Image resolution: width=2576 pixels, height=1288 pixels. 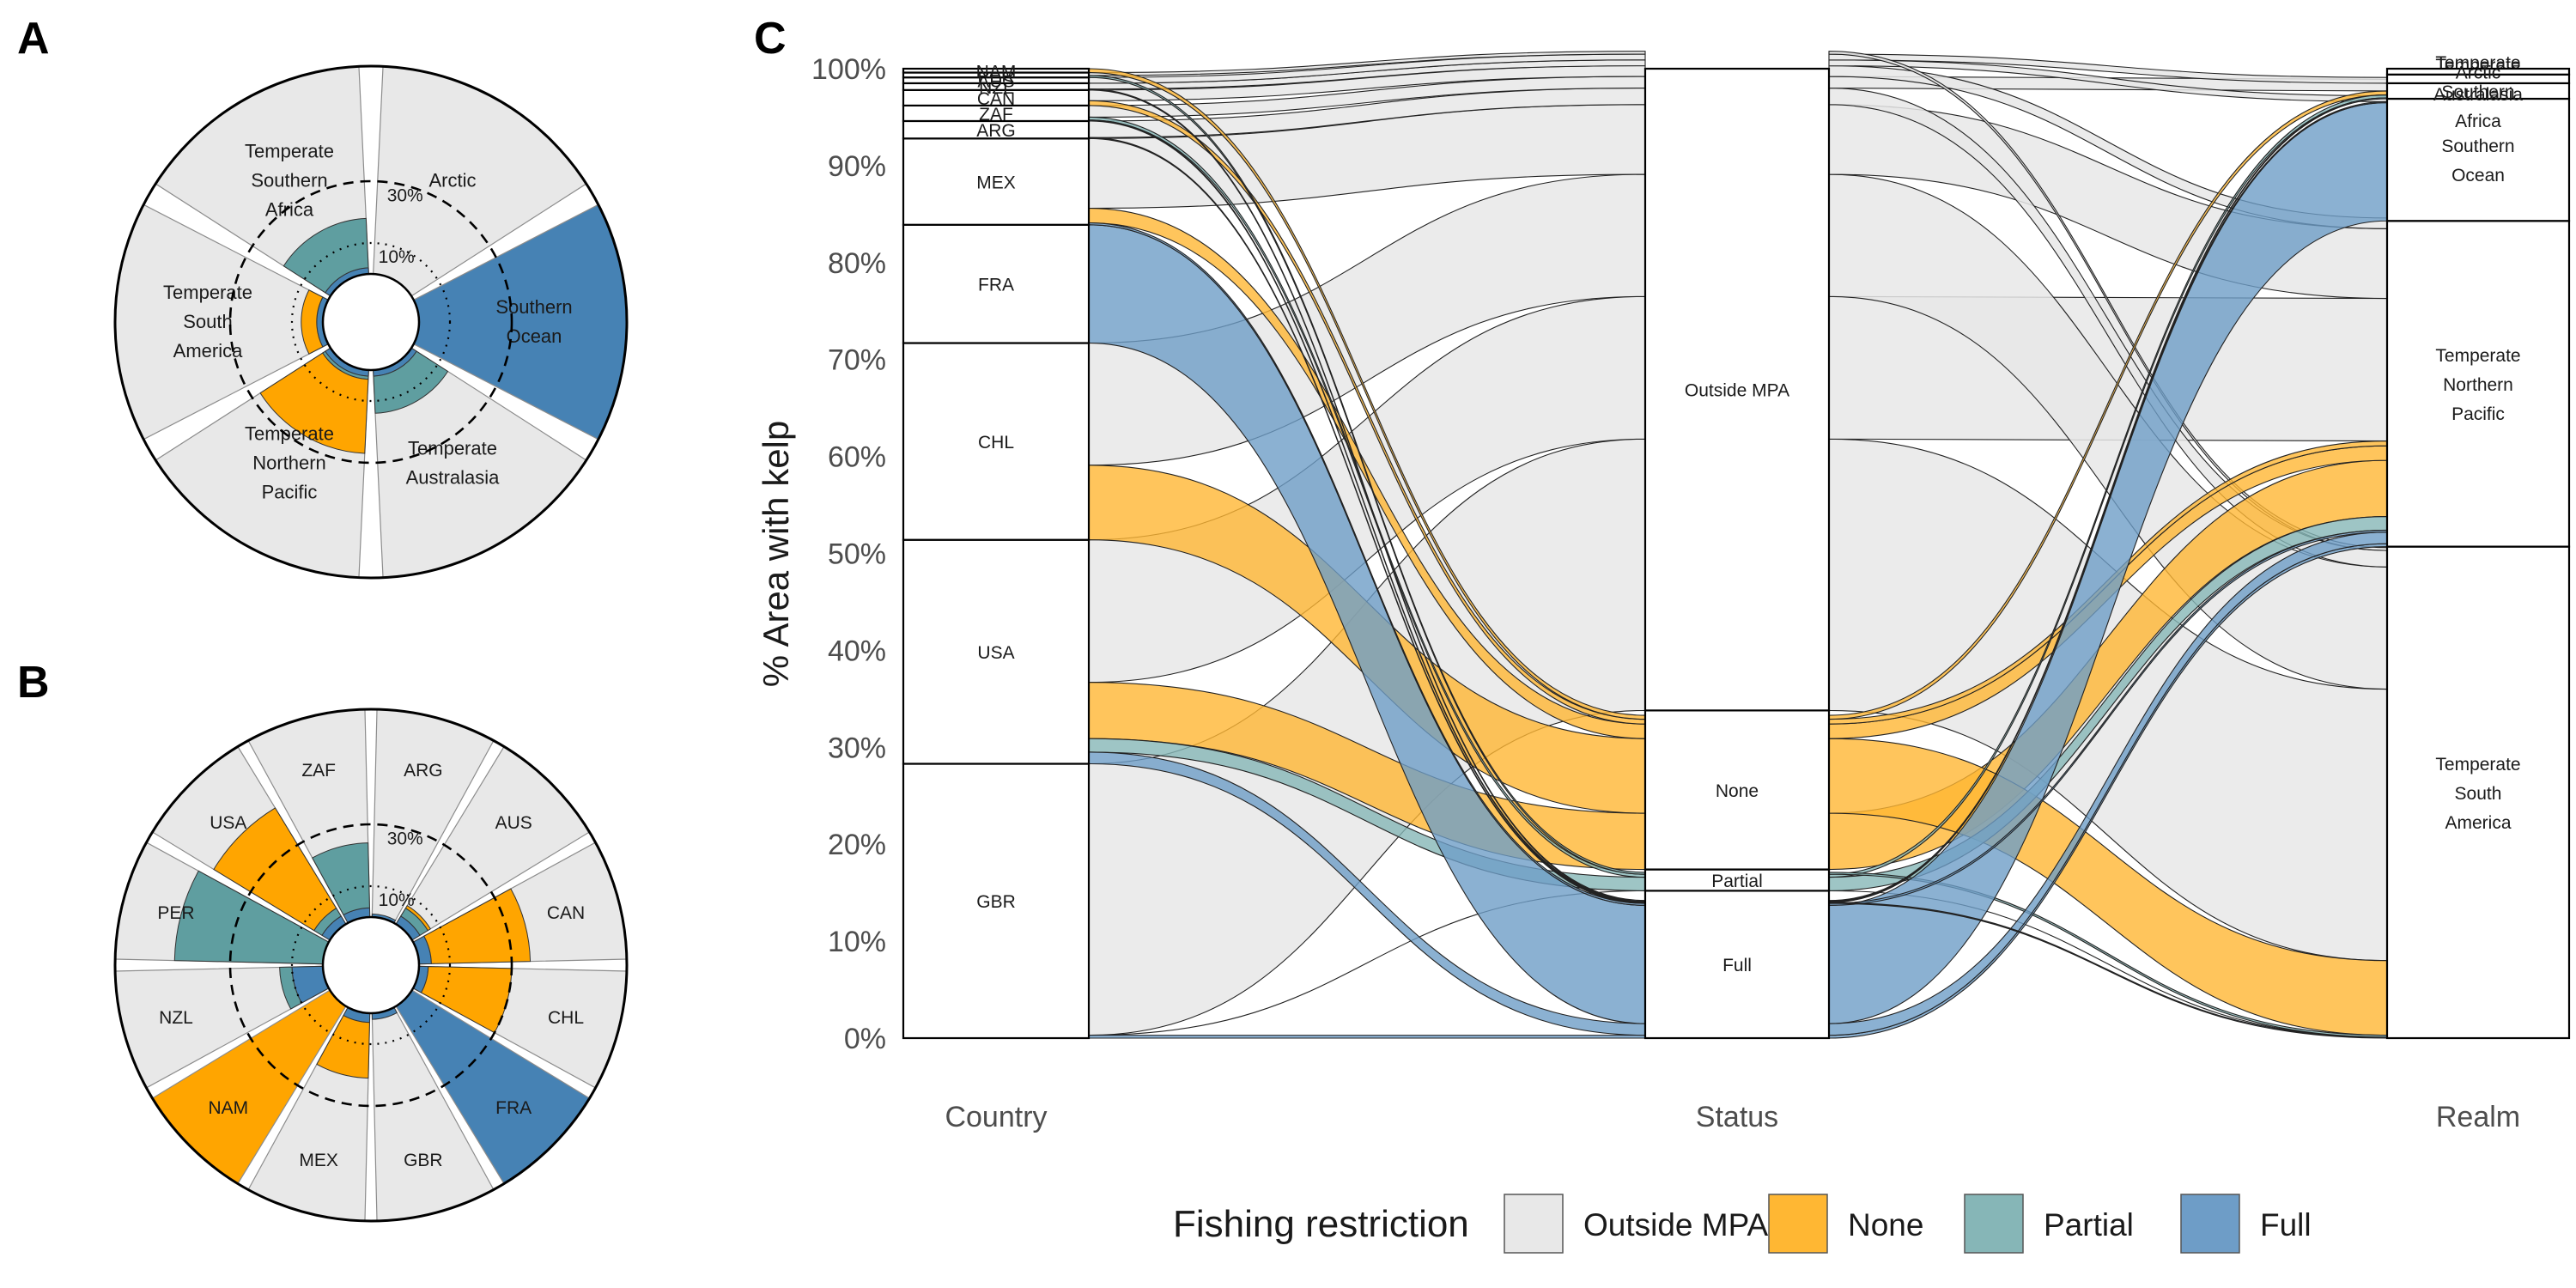 I want to click on segment-label: NZL, so click(x=176, y=1018).